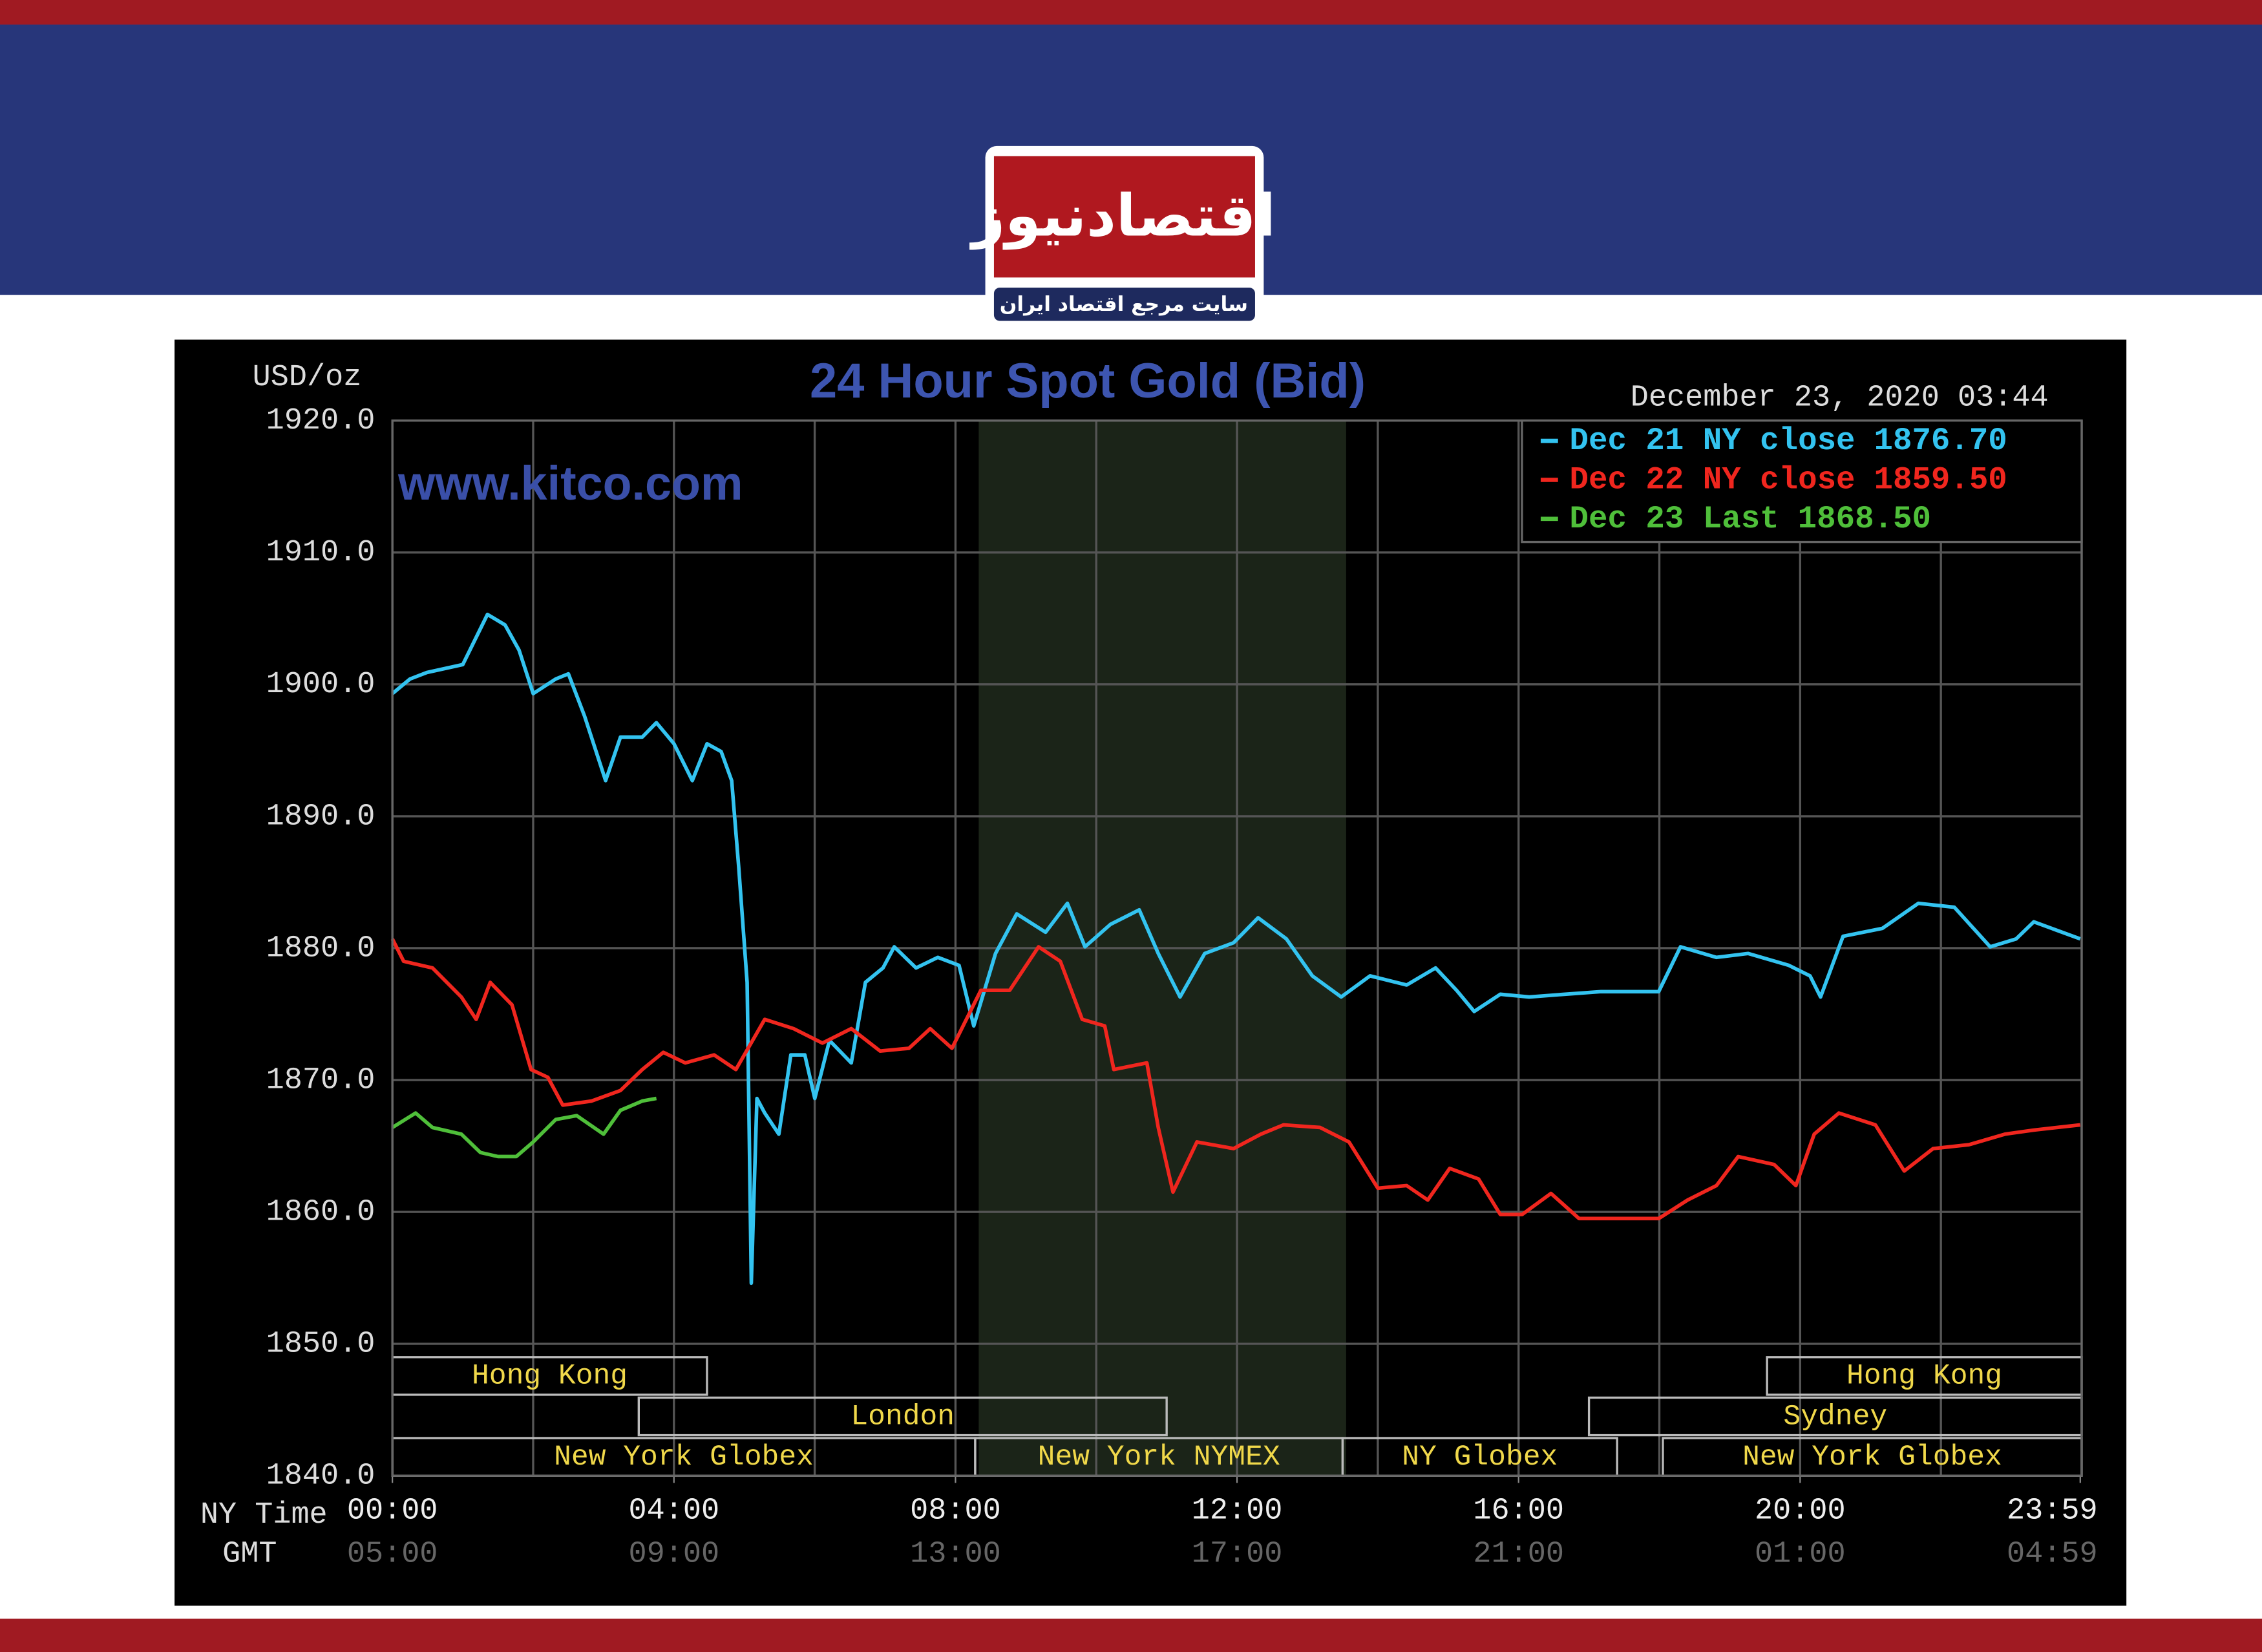 The height and width of the screenshot is (1652, 2262). What do you see at coordinates (570, 483) in the screenshot?
I see `watermark: www.kitco.com` at bounding box center [570, 483].